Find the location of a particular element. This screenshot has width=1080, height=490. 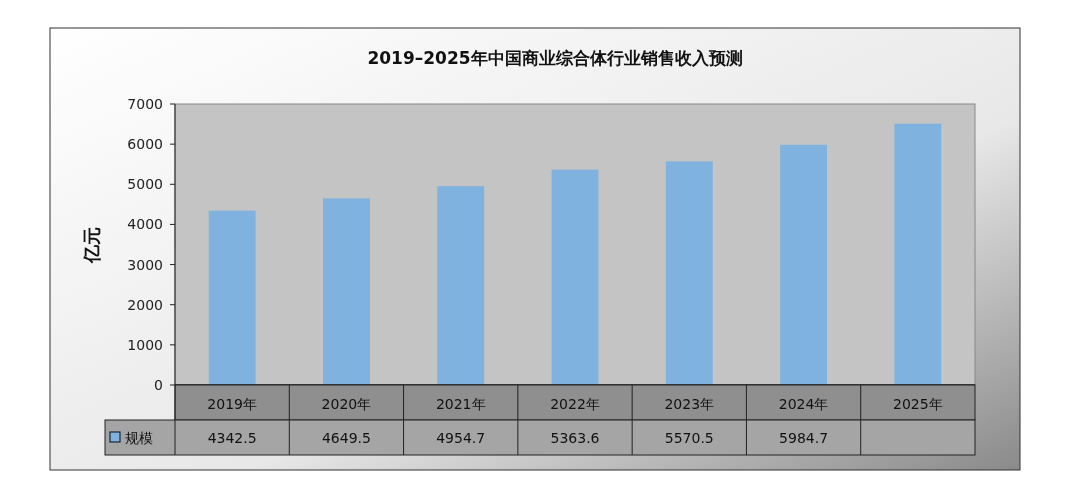

y-tick-label: 1000 is located at coordinates (145, 344).